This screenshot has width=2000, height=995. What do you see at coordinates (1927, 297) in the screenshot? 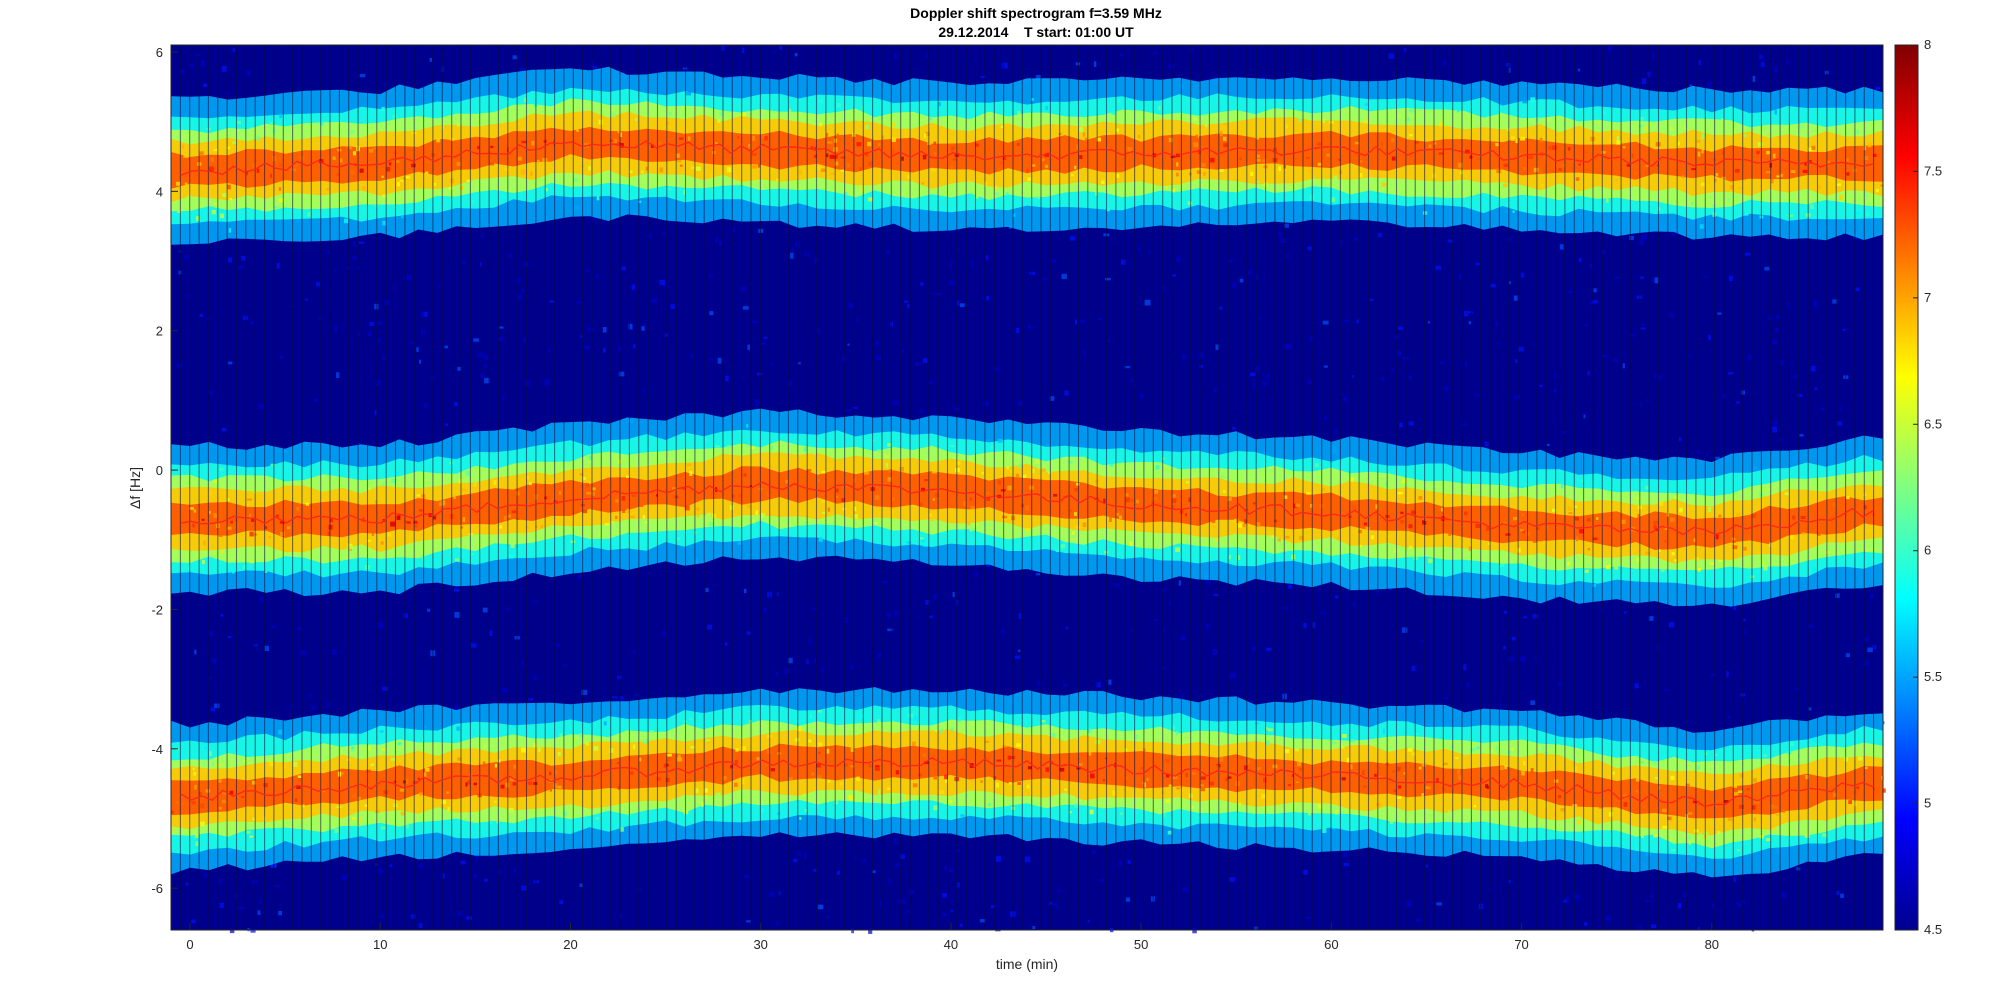
I see `colorbar-tick-label: 7` at bounding box center [1927, 297].